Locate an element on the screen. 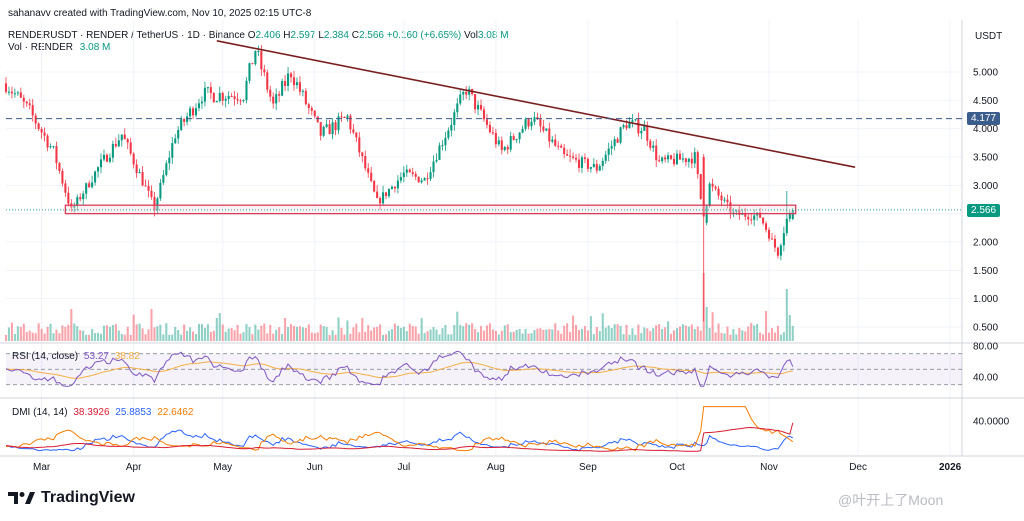  rsi-tick-label: 80.00 is located at coordinates (985, 347).